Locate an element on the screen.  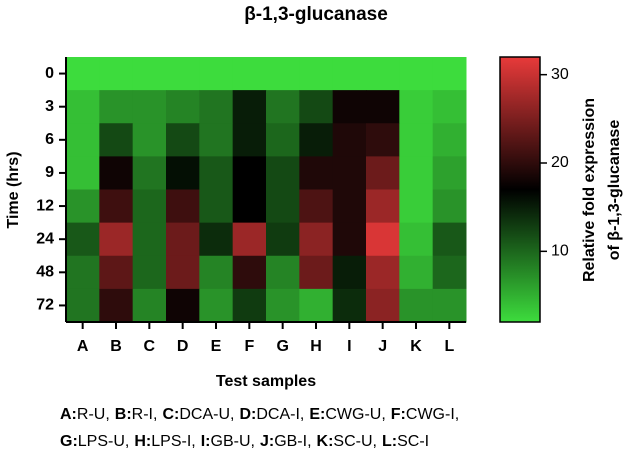
footnote-key: K: is located at coordinates (325, 441).